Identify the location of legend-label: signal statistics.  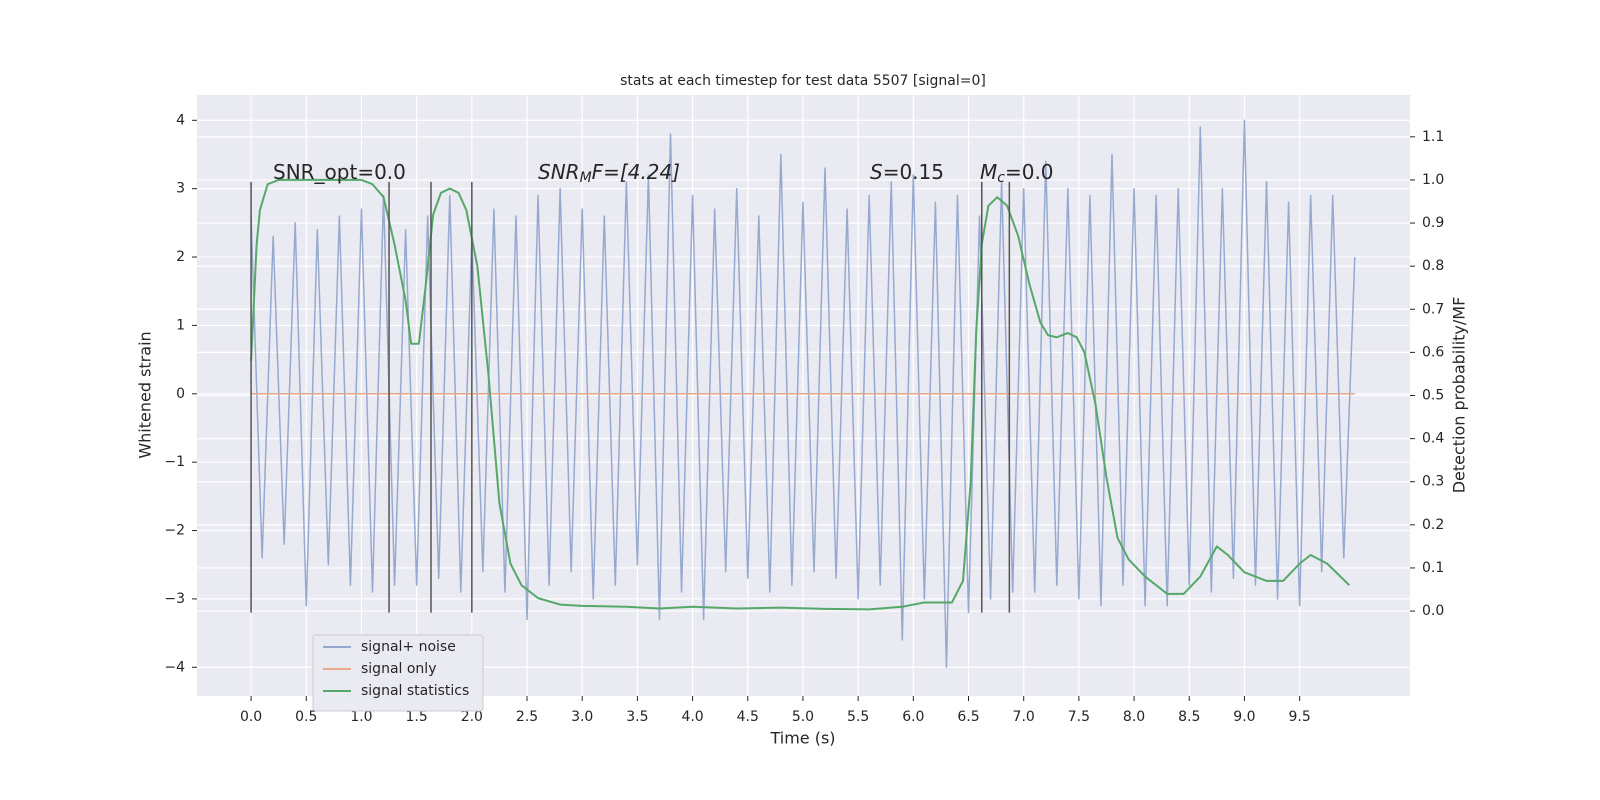
(415, 691).